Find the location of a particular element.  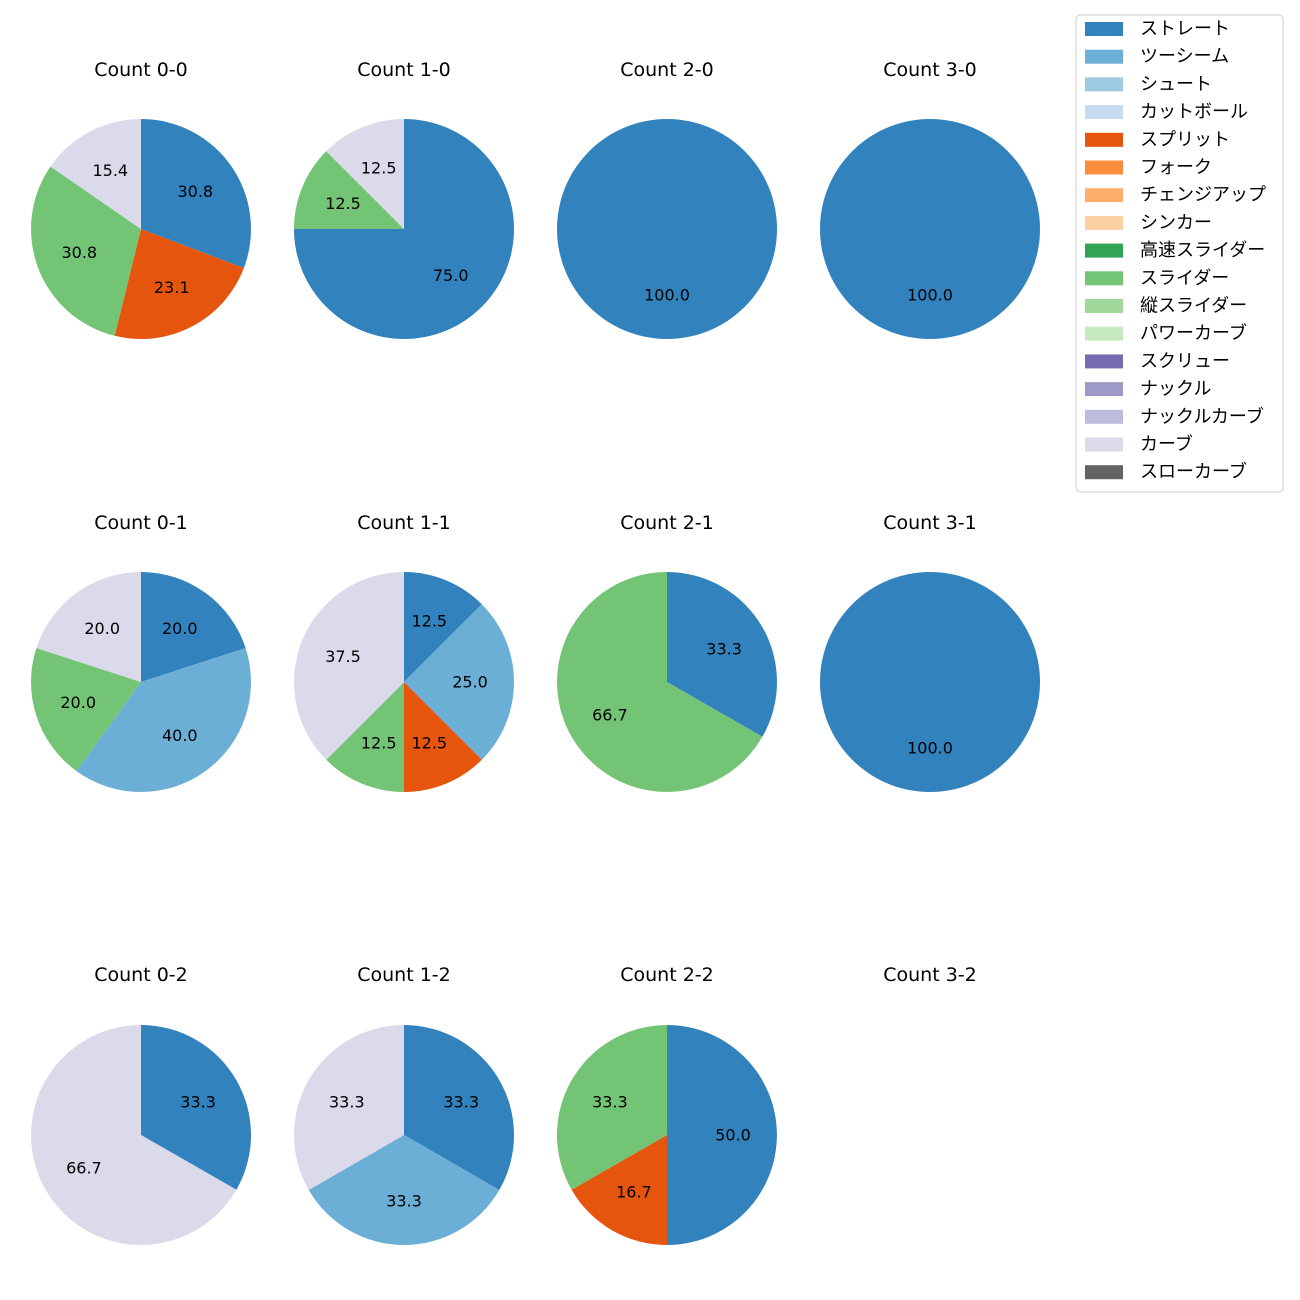

pie-title: Count 0-1 is located at coordinates (141, 523).